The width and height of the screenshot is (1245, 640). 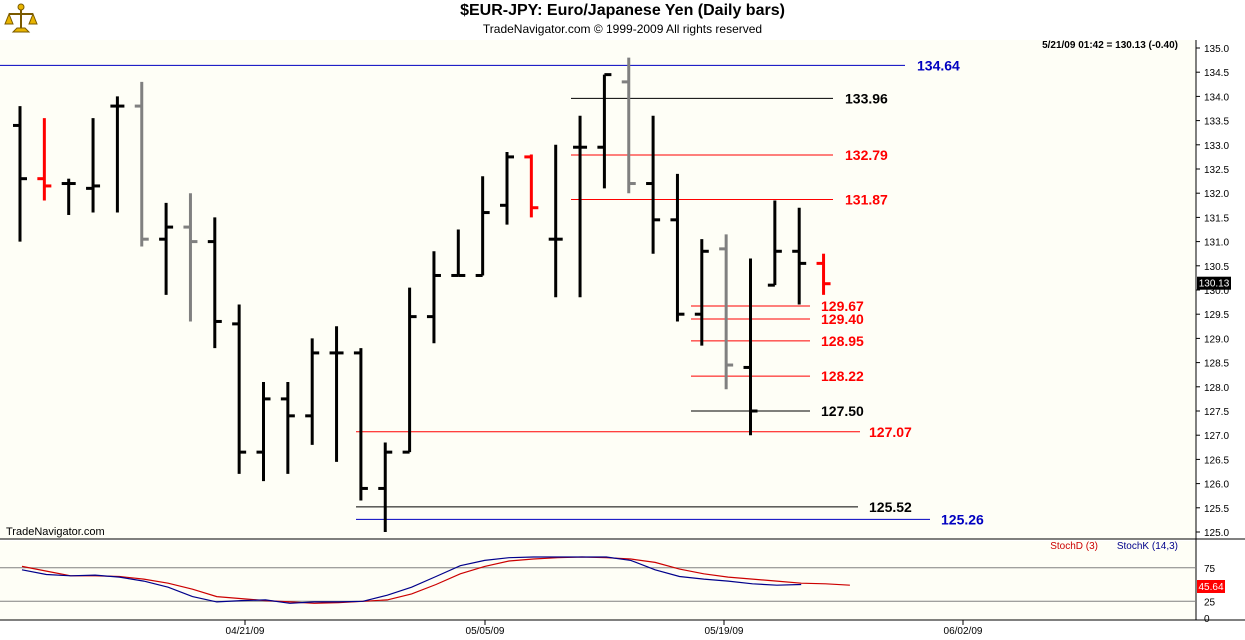 I want to click on y-tick-label: 133.5, so click(x=1216, y=122).